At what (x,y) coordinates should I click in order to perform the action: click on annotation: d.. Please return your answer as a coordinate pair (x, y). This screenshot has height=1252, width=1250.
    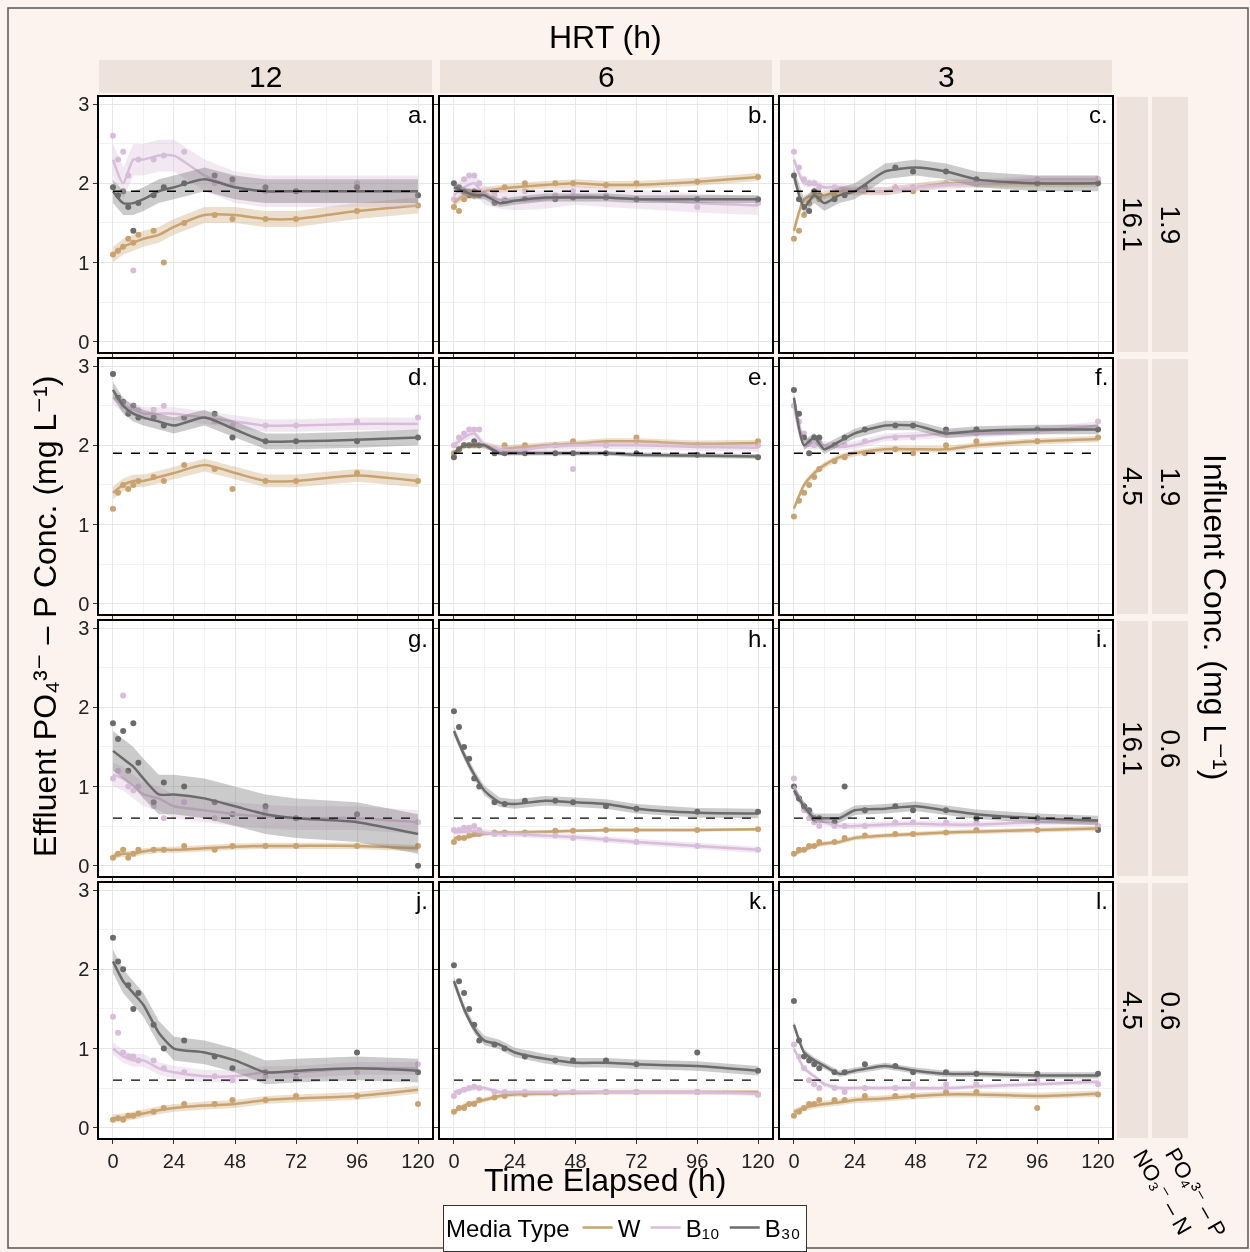
    Looking at the image, I should click on (418, 376).